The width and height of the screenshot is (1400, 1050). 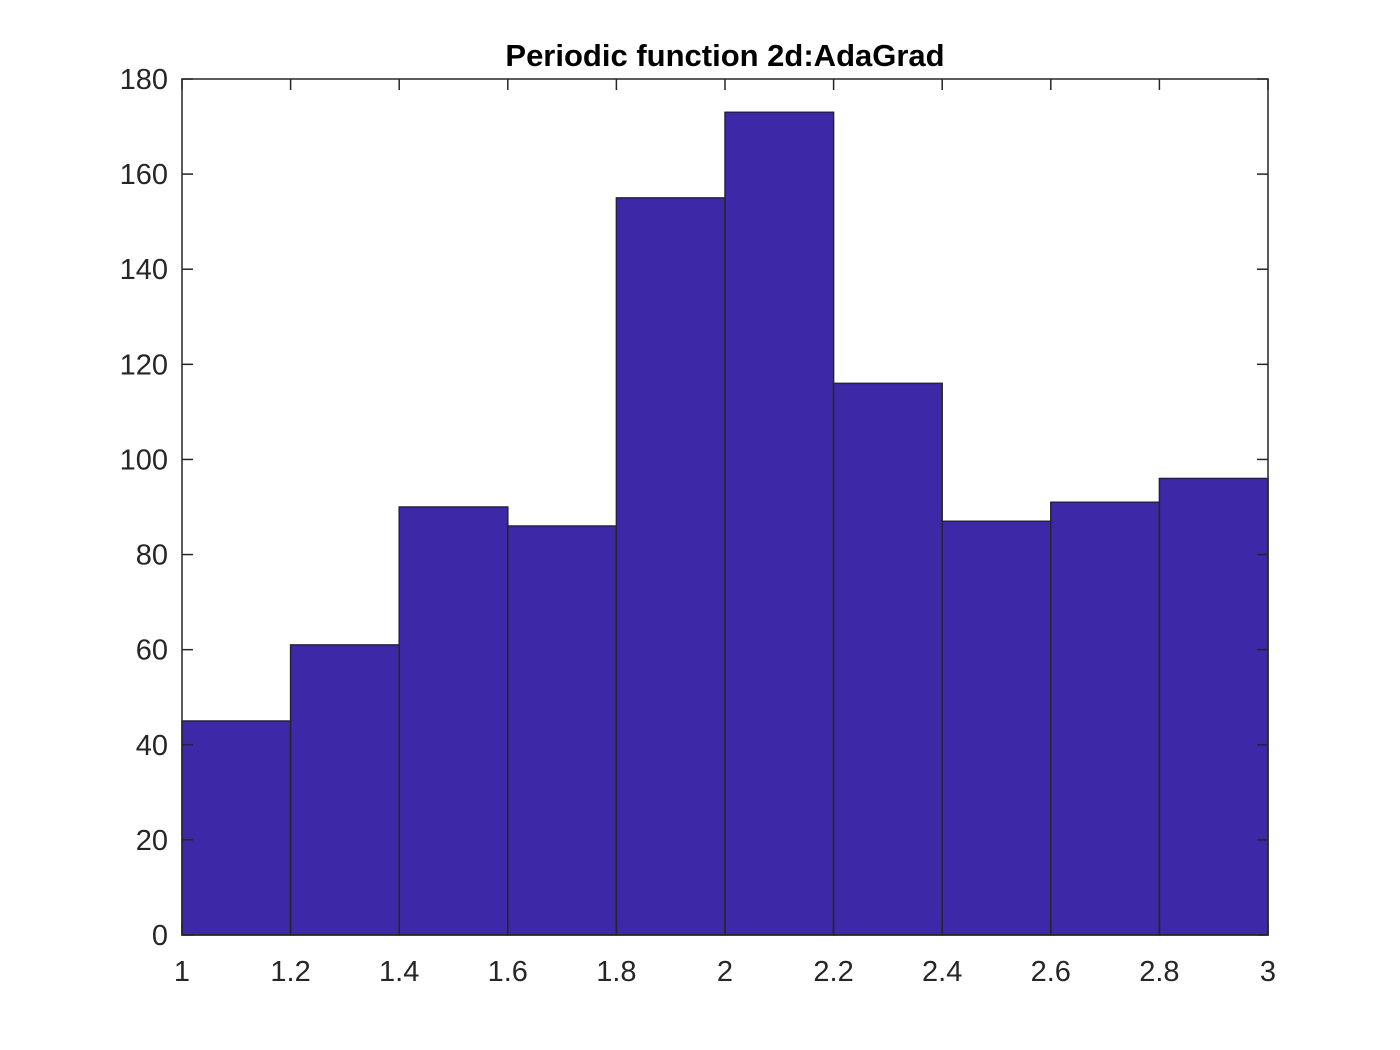 I want to click on y-tick-label: 120, so click(x=144, y=365).